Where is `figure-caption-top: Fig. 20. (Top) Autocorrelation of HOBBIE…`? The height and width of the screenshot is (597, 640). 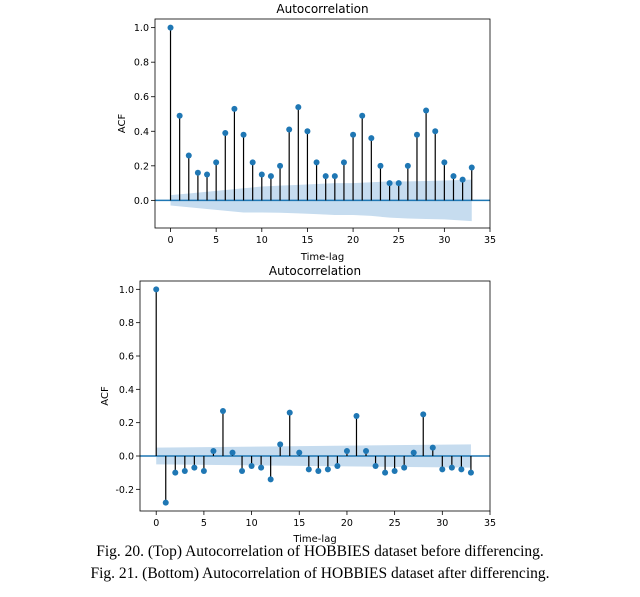
figure-caption-top: Fig. 20. (Top) Autocorrelation of HOBBIE… is located at coordinates (320, 551).